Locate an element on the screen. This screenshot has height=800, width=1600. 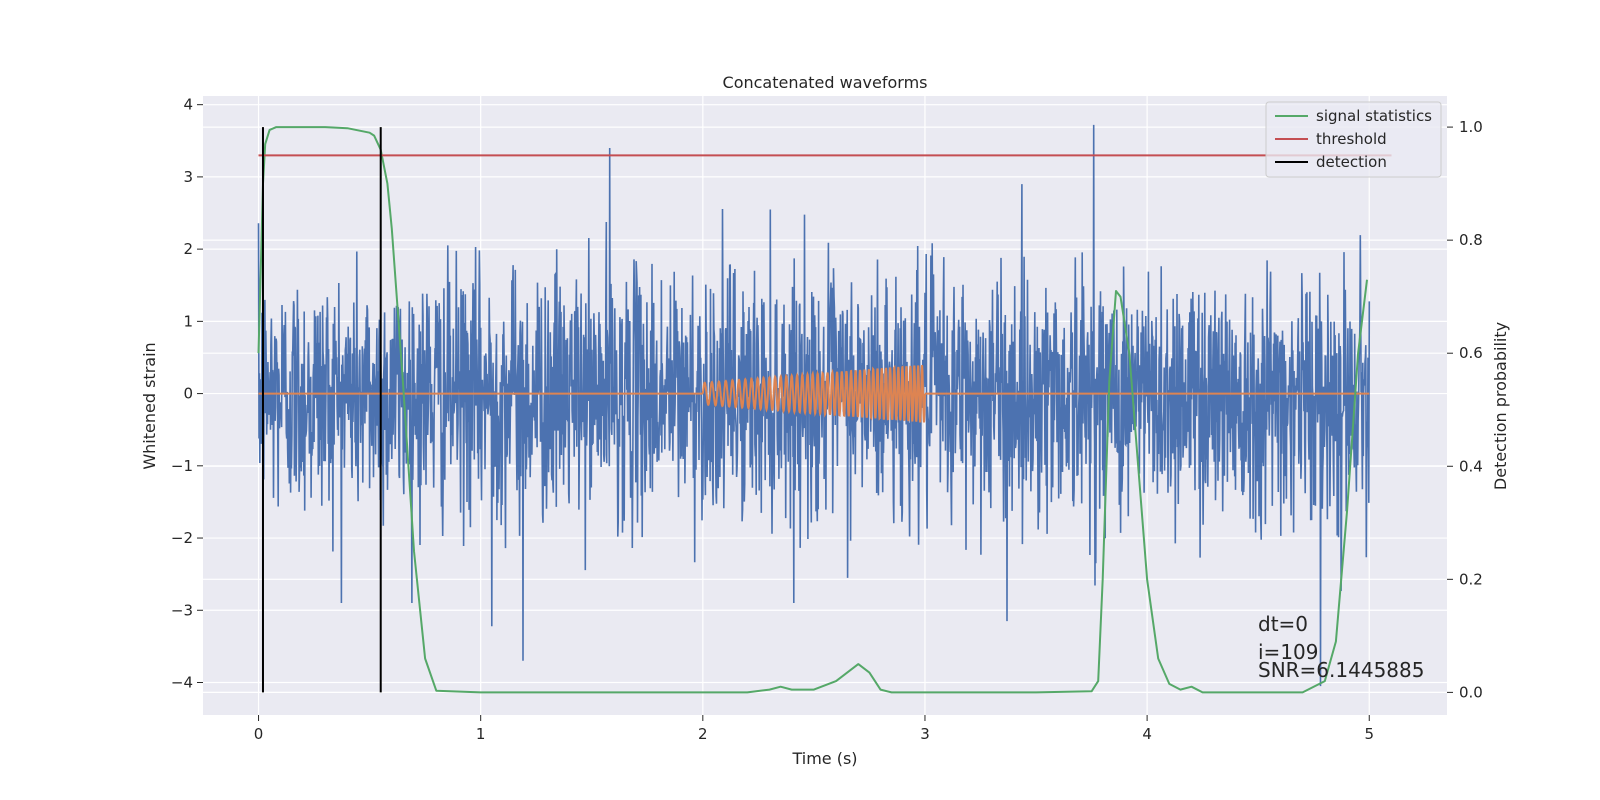
y-right-tick-label-4: 0.8 is located at coordinates (1471, 240).